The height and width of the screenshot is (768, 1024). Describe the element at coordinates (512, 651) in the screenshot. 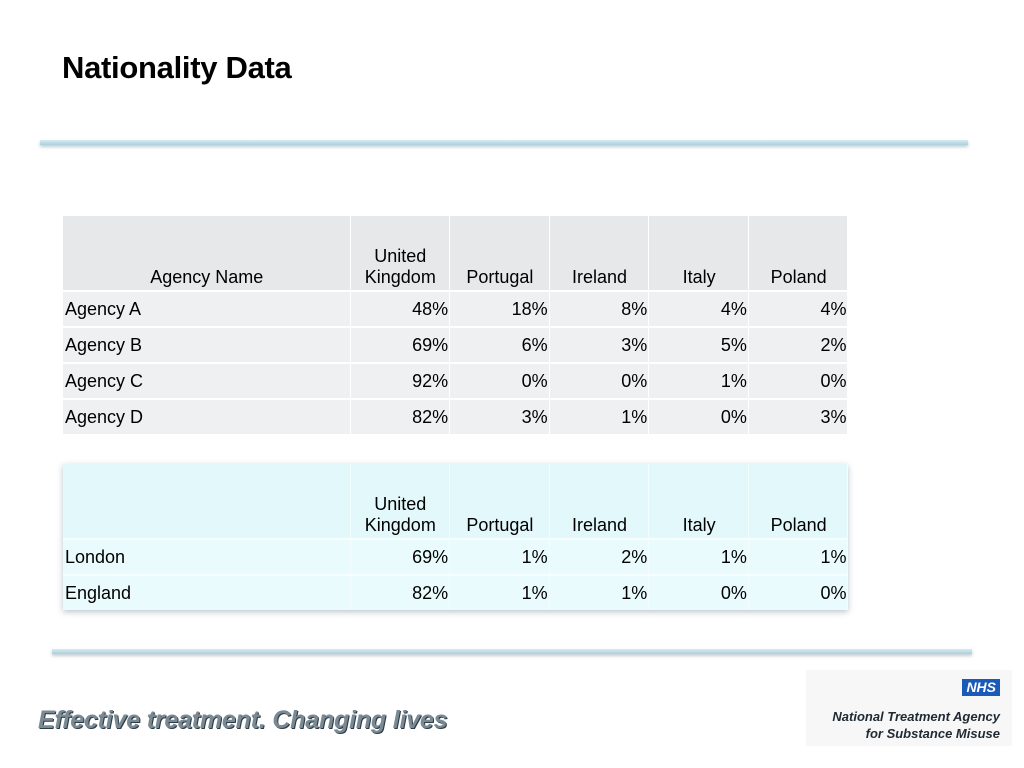

I see `bottom-divider` at that location.